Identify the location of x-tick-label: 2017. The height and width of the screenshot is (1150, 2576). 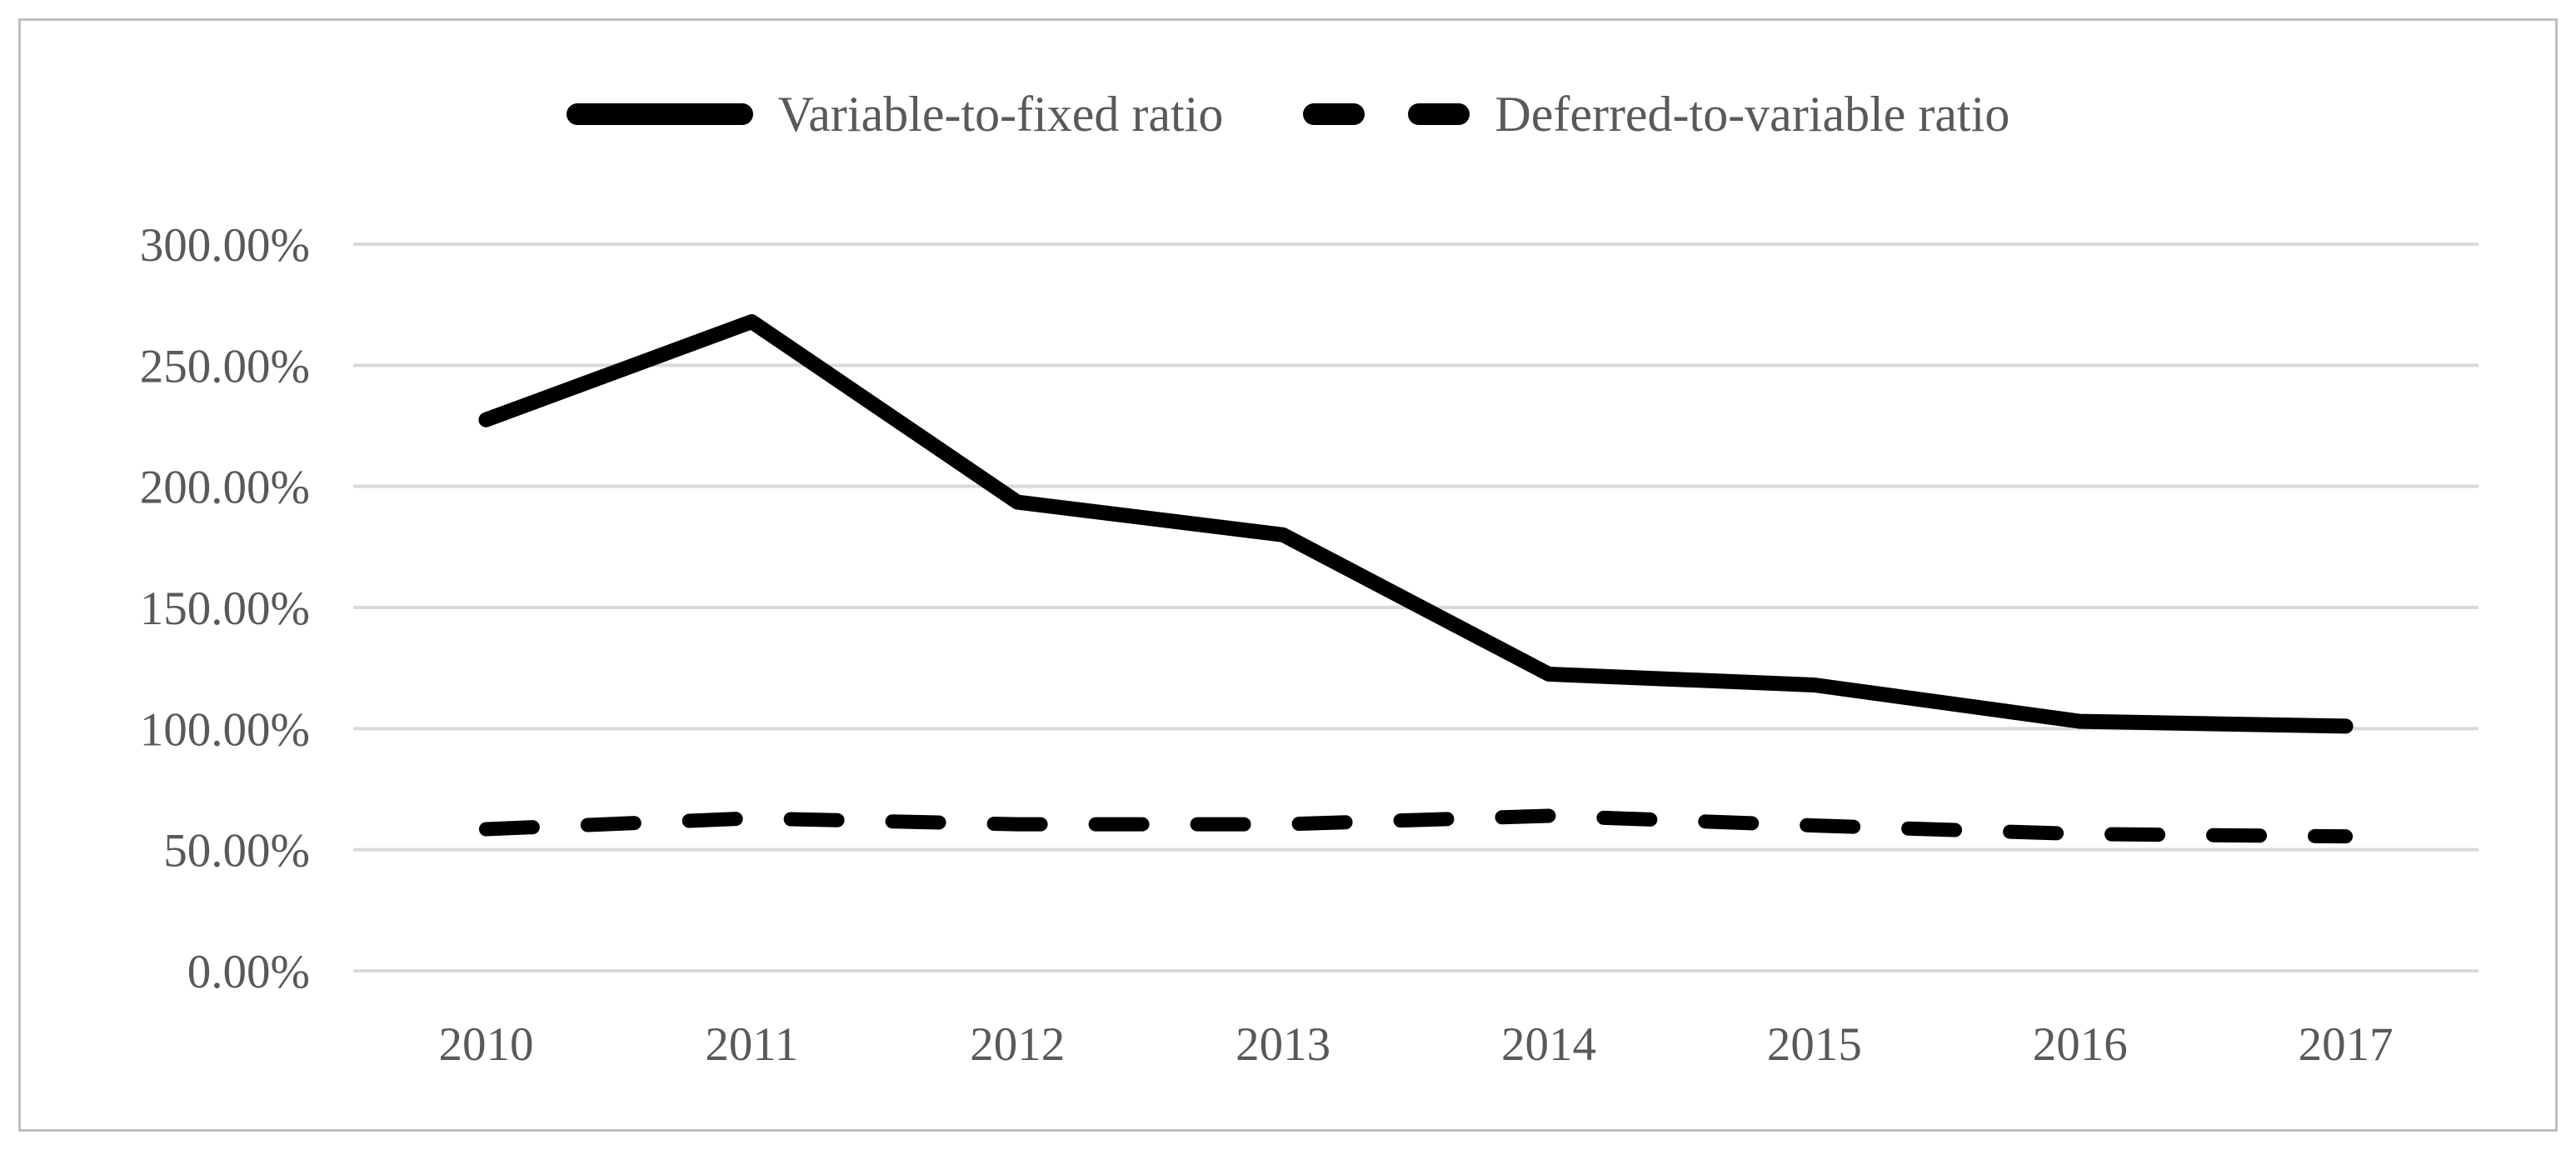
(2346, 1044).